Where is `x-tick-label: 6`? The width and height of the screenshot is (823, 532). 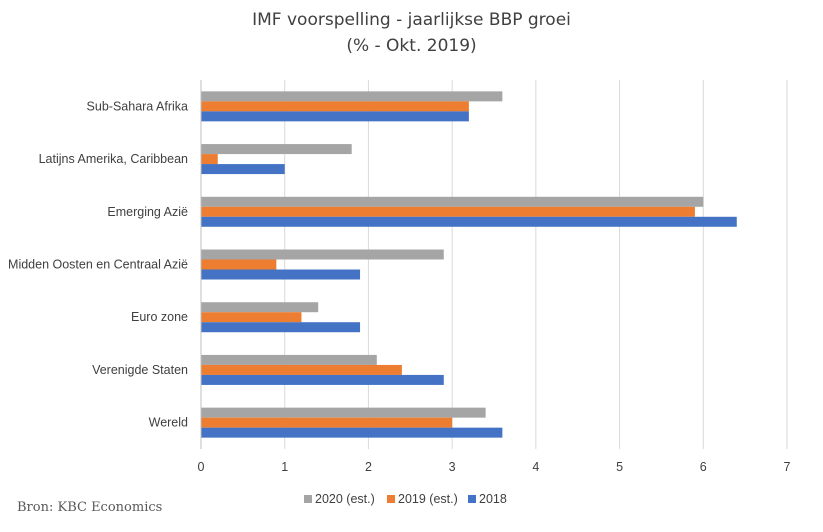
x-tick-label: 6 is located at coordinates (703, 467).